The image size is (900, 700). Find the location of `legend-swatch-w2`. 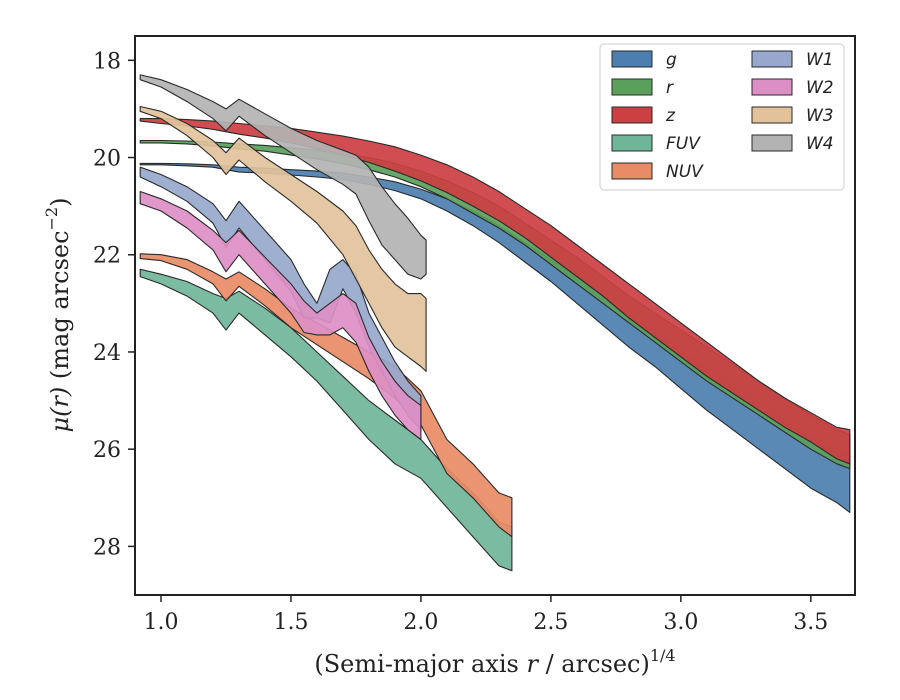

legend-swatch-w2 is located at coordinates (772, 87).